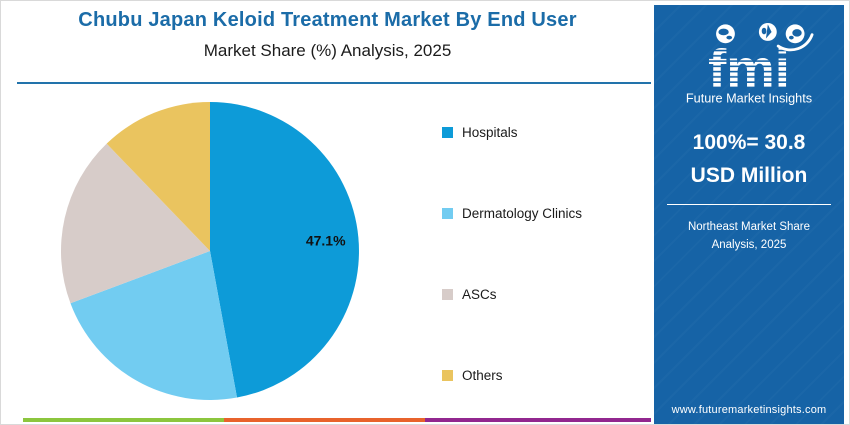  Describe the element at coordinates (749, 99) in the screenshot. I see `fmi-logo-name: Future Market Insights` at that location.